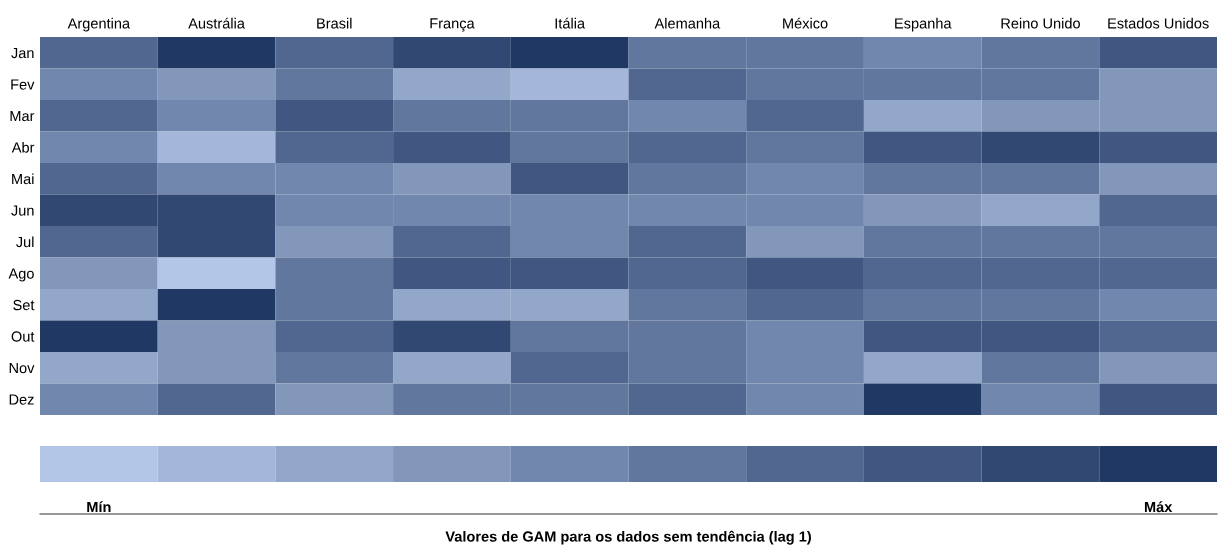 The height and width of the screenshot is (548, 1219). Describe the element at coordinates (99, 507) in the screenshot. I see `color-bar-label: Mín` at that location.